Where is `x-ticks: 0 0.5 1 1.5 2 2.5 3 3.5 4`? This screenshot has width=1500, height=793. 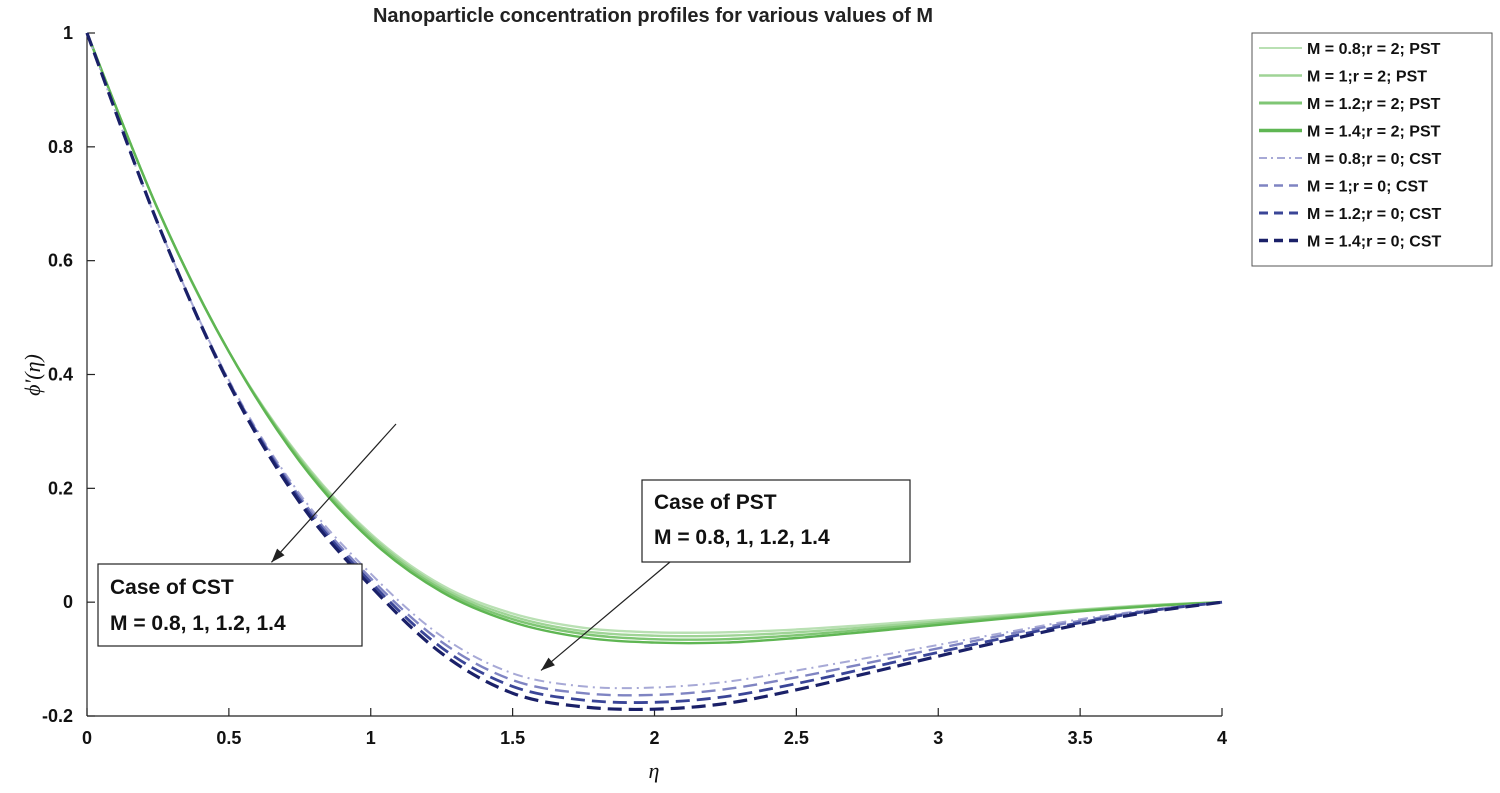
x-ticks: 0 0.5 1 1.5 2 2.5 3 3.5 4 is located at coordinates (654, 728).